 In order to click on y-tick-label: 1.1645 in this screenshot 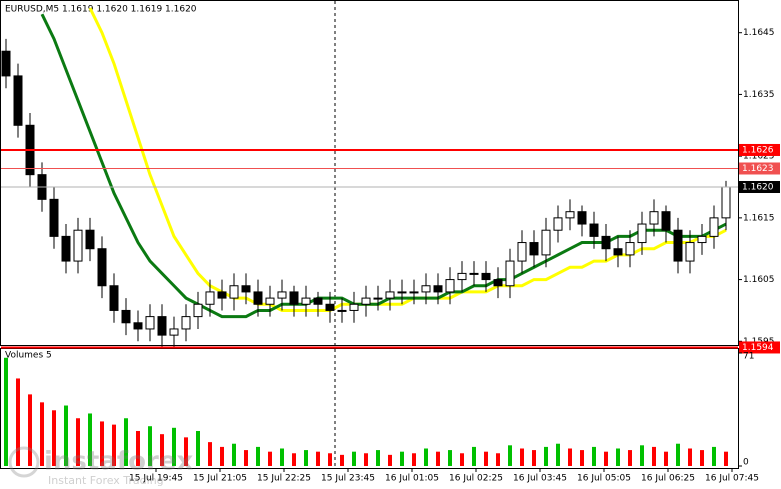, I will do `click(759, 33)`.